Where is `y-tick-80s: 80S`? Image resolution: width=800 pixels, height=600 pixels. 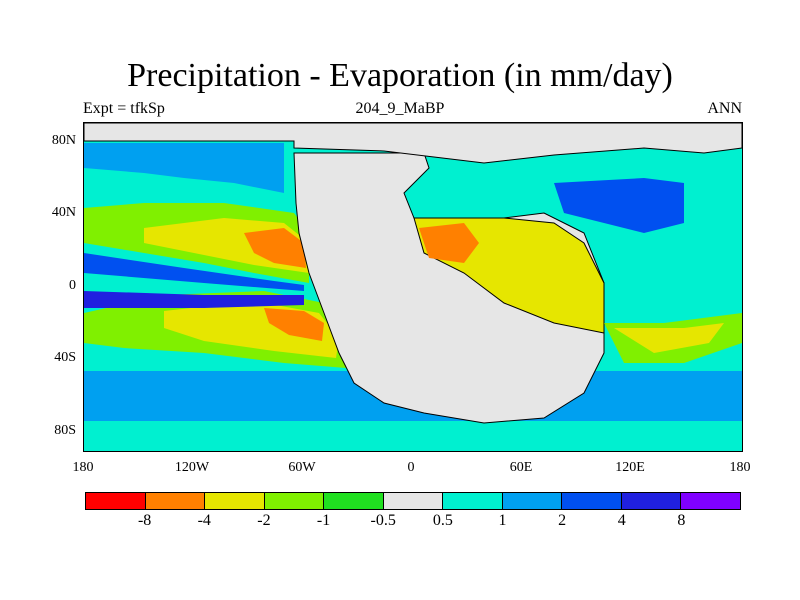
y-tick-80s: 80S is located at coordinates (65, 430).